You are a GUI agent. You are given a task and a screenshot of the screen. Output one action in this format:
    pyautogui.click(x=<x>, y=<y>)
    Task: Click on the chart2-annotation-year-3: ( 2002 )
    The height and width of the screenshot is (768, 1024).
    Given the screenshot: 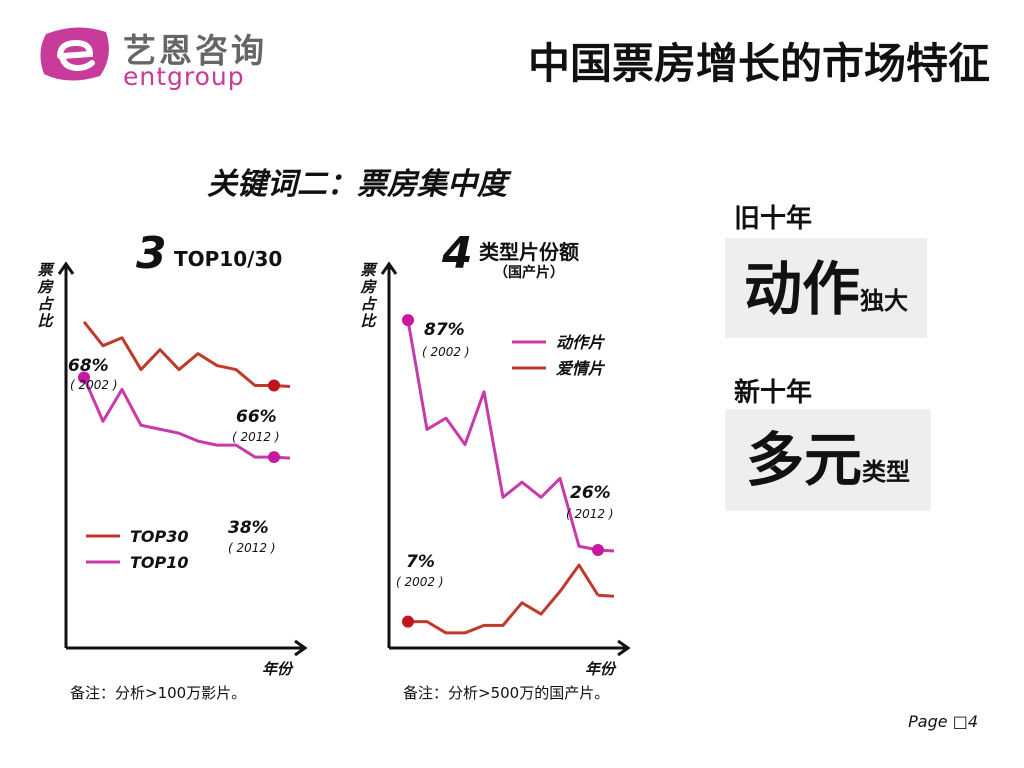 What is the action you would take?
    pyautogui.click(x=420, y=582)
    